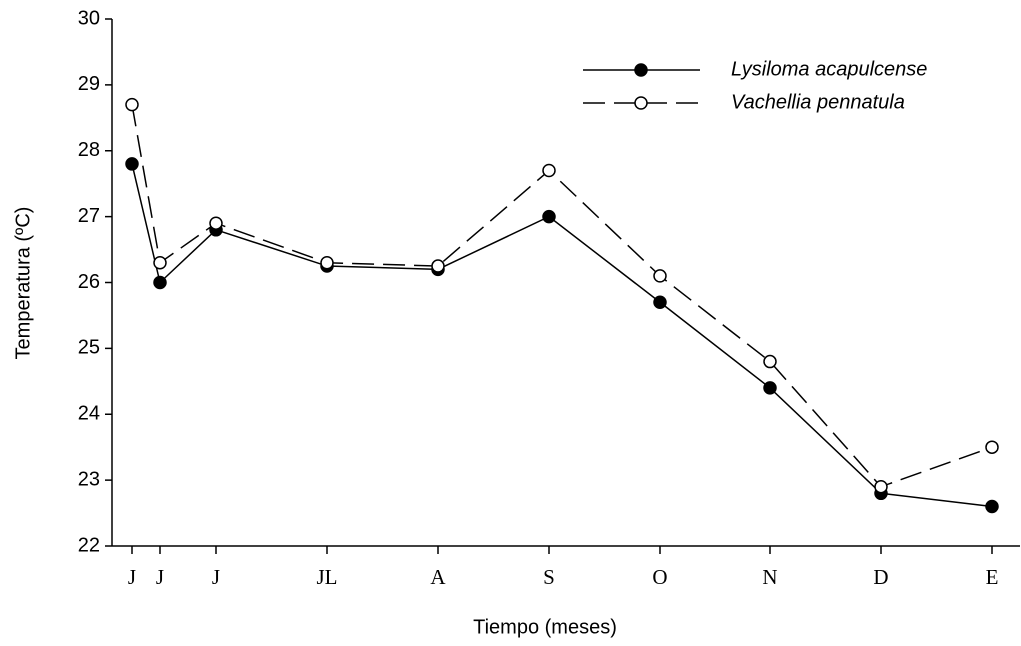  Describe the element at coordinates (880, 577) in the screenshot. I see `x-tick-label: D` at that location.